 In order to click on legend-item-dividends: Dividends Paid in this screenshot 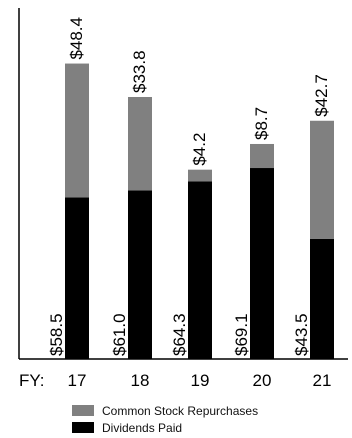, I will do `click(165, 427)`.